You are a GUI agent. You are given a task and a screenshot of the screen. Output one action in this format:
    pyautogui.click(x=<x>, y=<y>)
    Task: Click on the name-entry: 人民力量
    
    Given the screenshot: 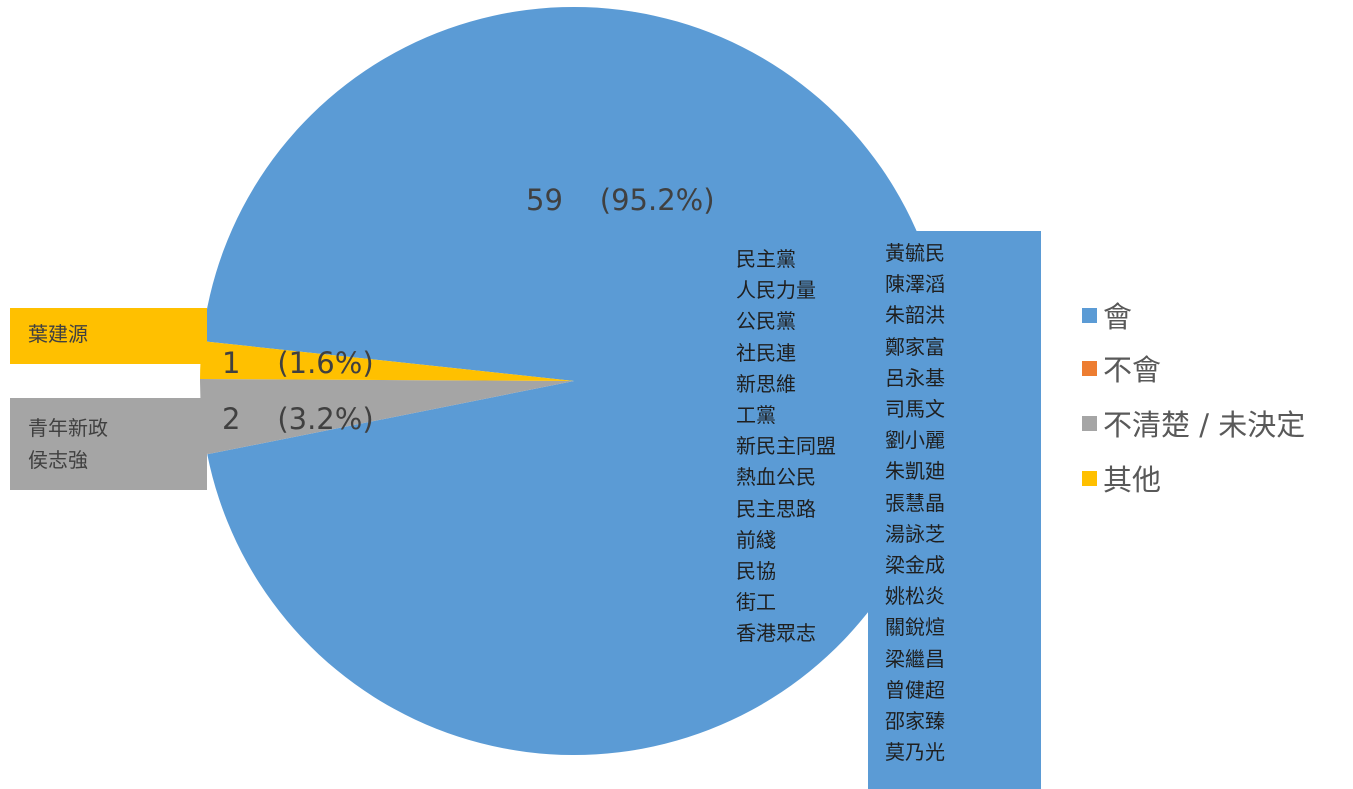 What is the action you would take?
    pyautogui.click(x=776, y=290)
    